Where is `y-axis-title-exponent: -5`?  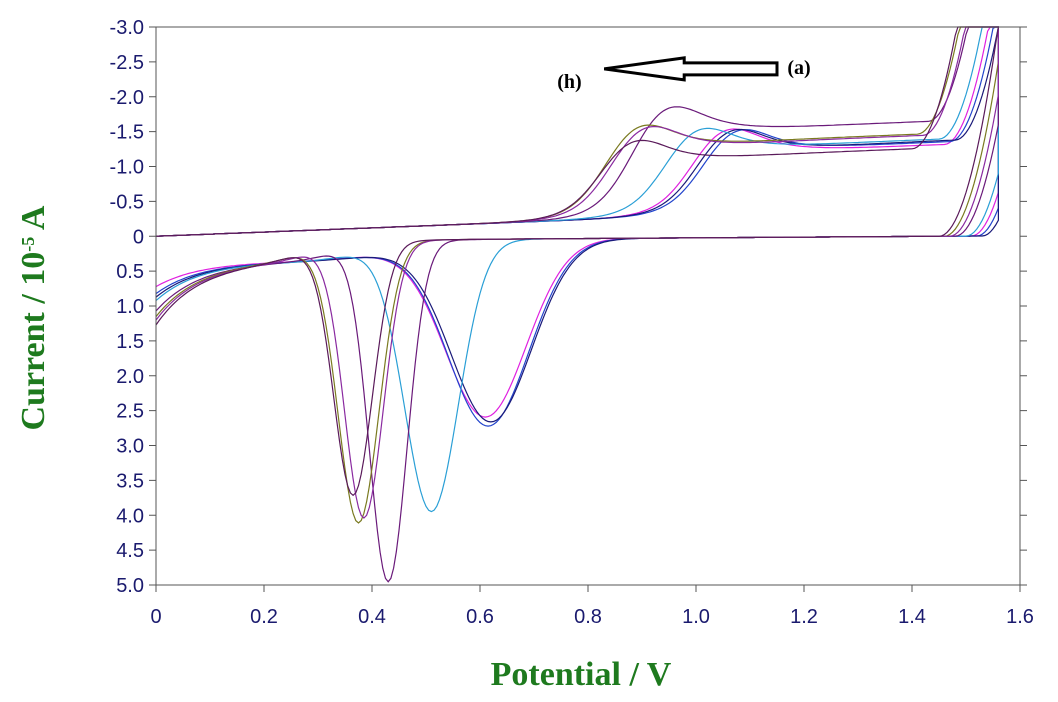 y-axis-title-exponent: -5 is located at coordinates (28, 244).